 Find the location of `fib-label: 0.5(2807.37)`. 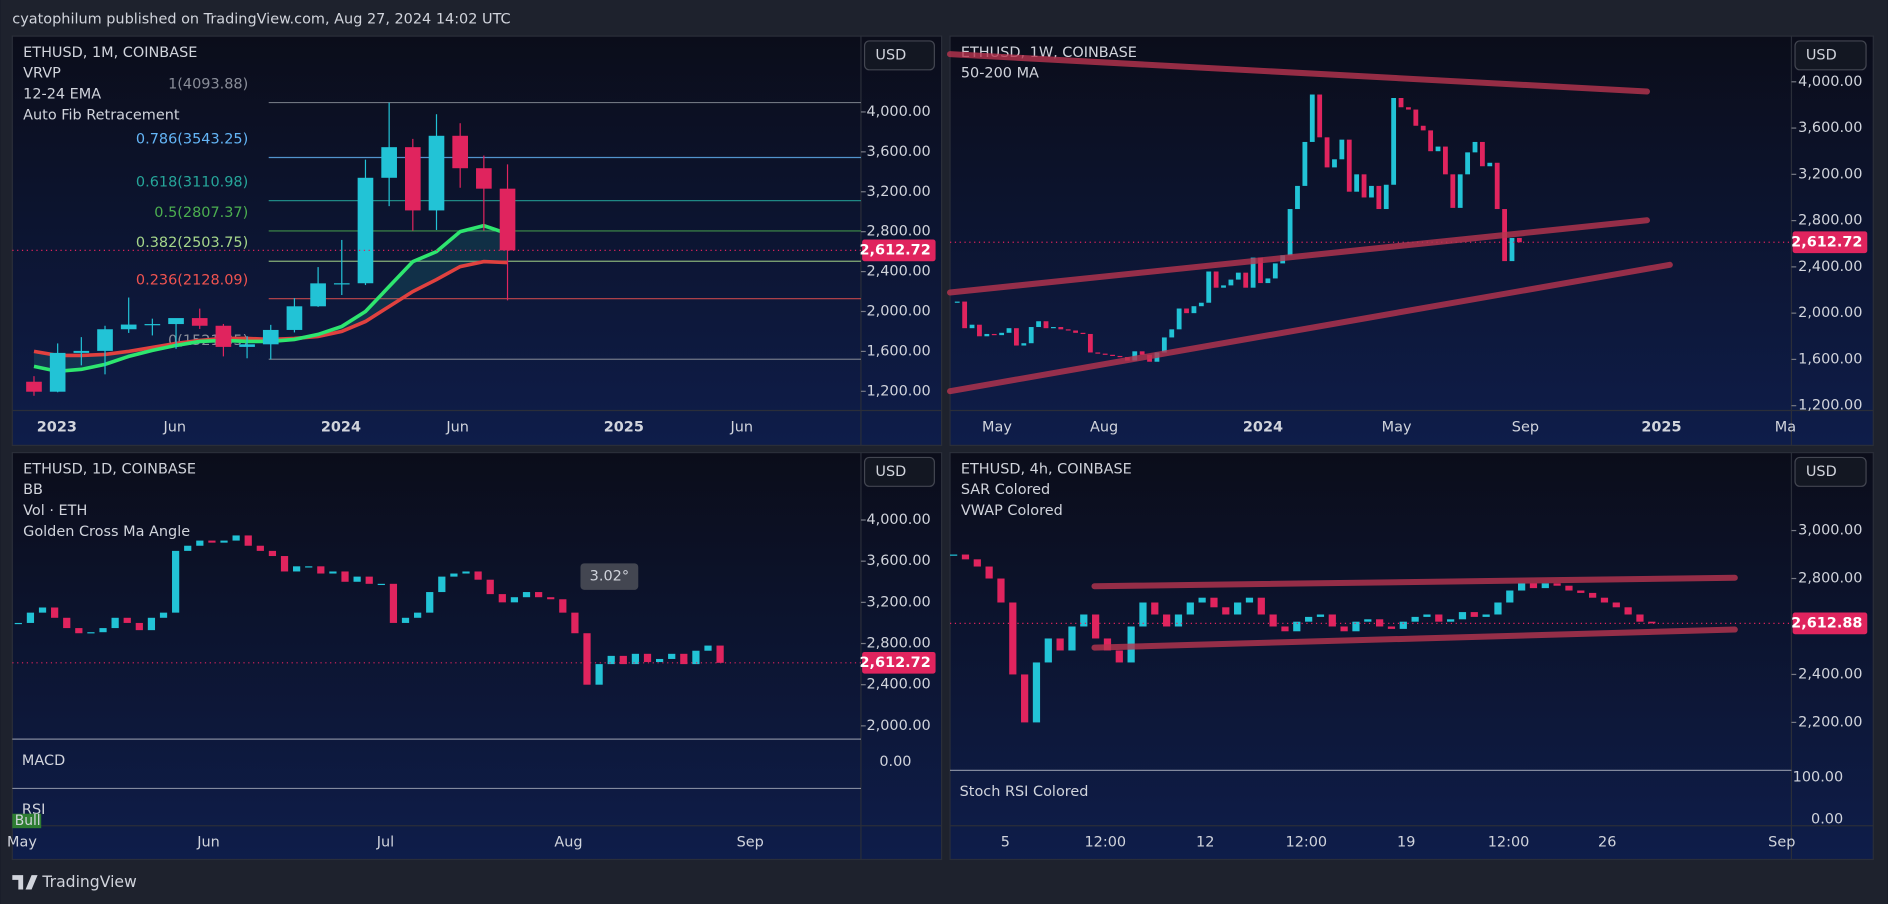

fib-label: 0.5(2807.37) is located at coordinates (201, 213).